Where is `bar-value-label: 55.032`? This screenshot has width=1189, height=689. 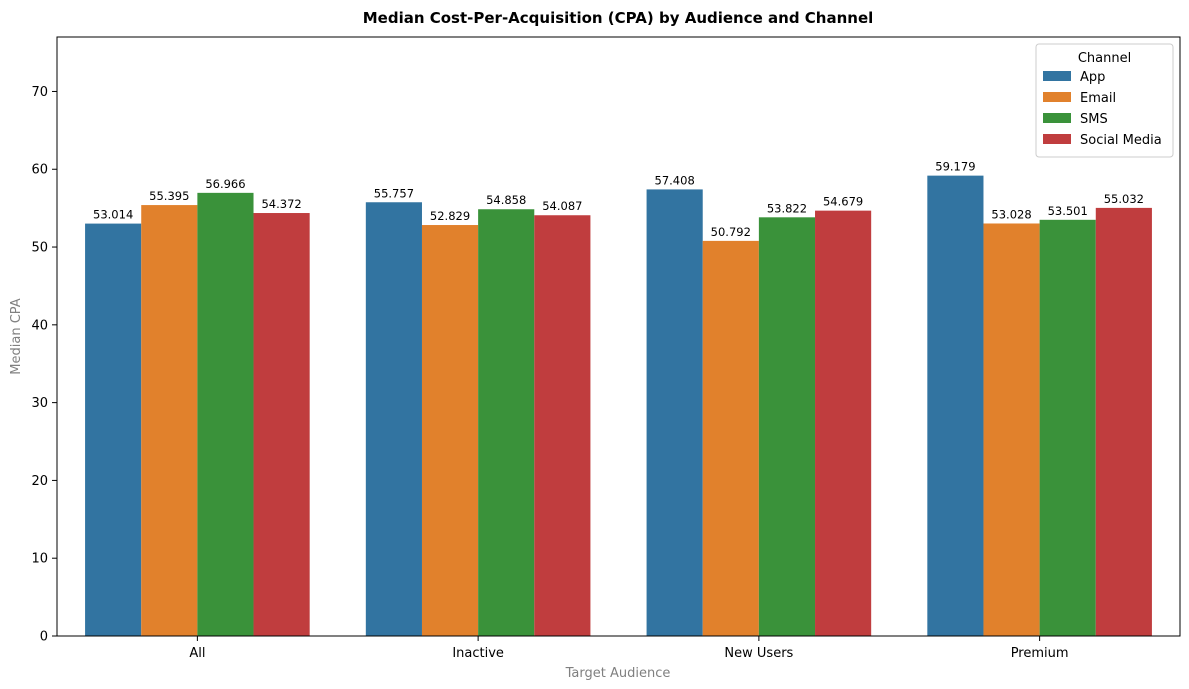
bar-value-label: 55.032 is located at coordinates (1124, 199).